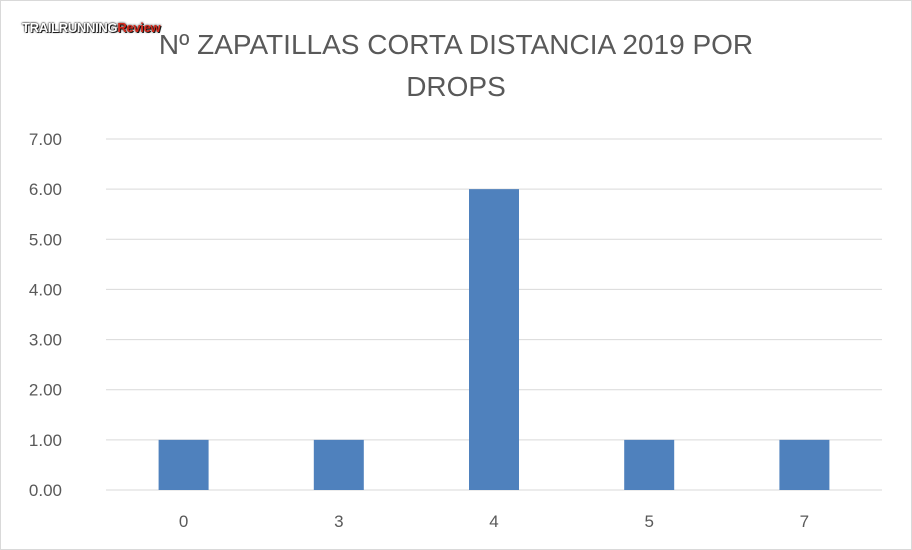 The height and width of the screenshot is (550, 912). I want to click on site-logo: TRAILRUNNINGReview, so click(91, 27).